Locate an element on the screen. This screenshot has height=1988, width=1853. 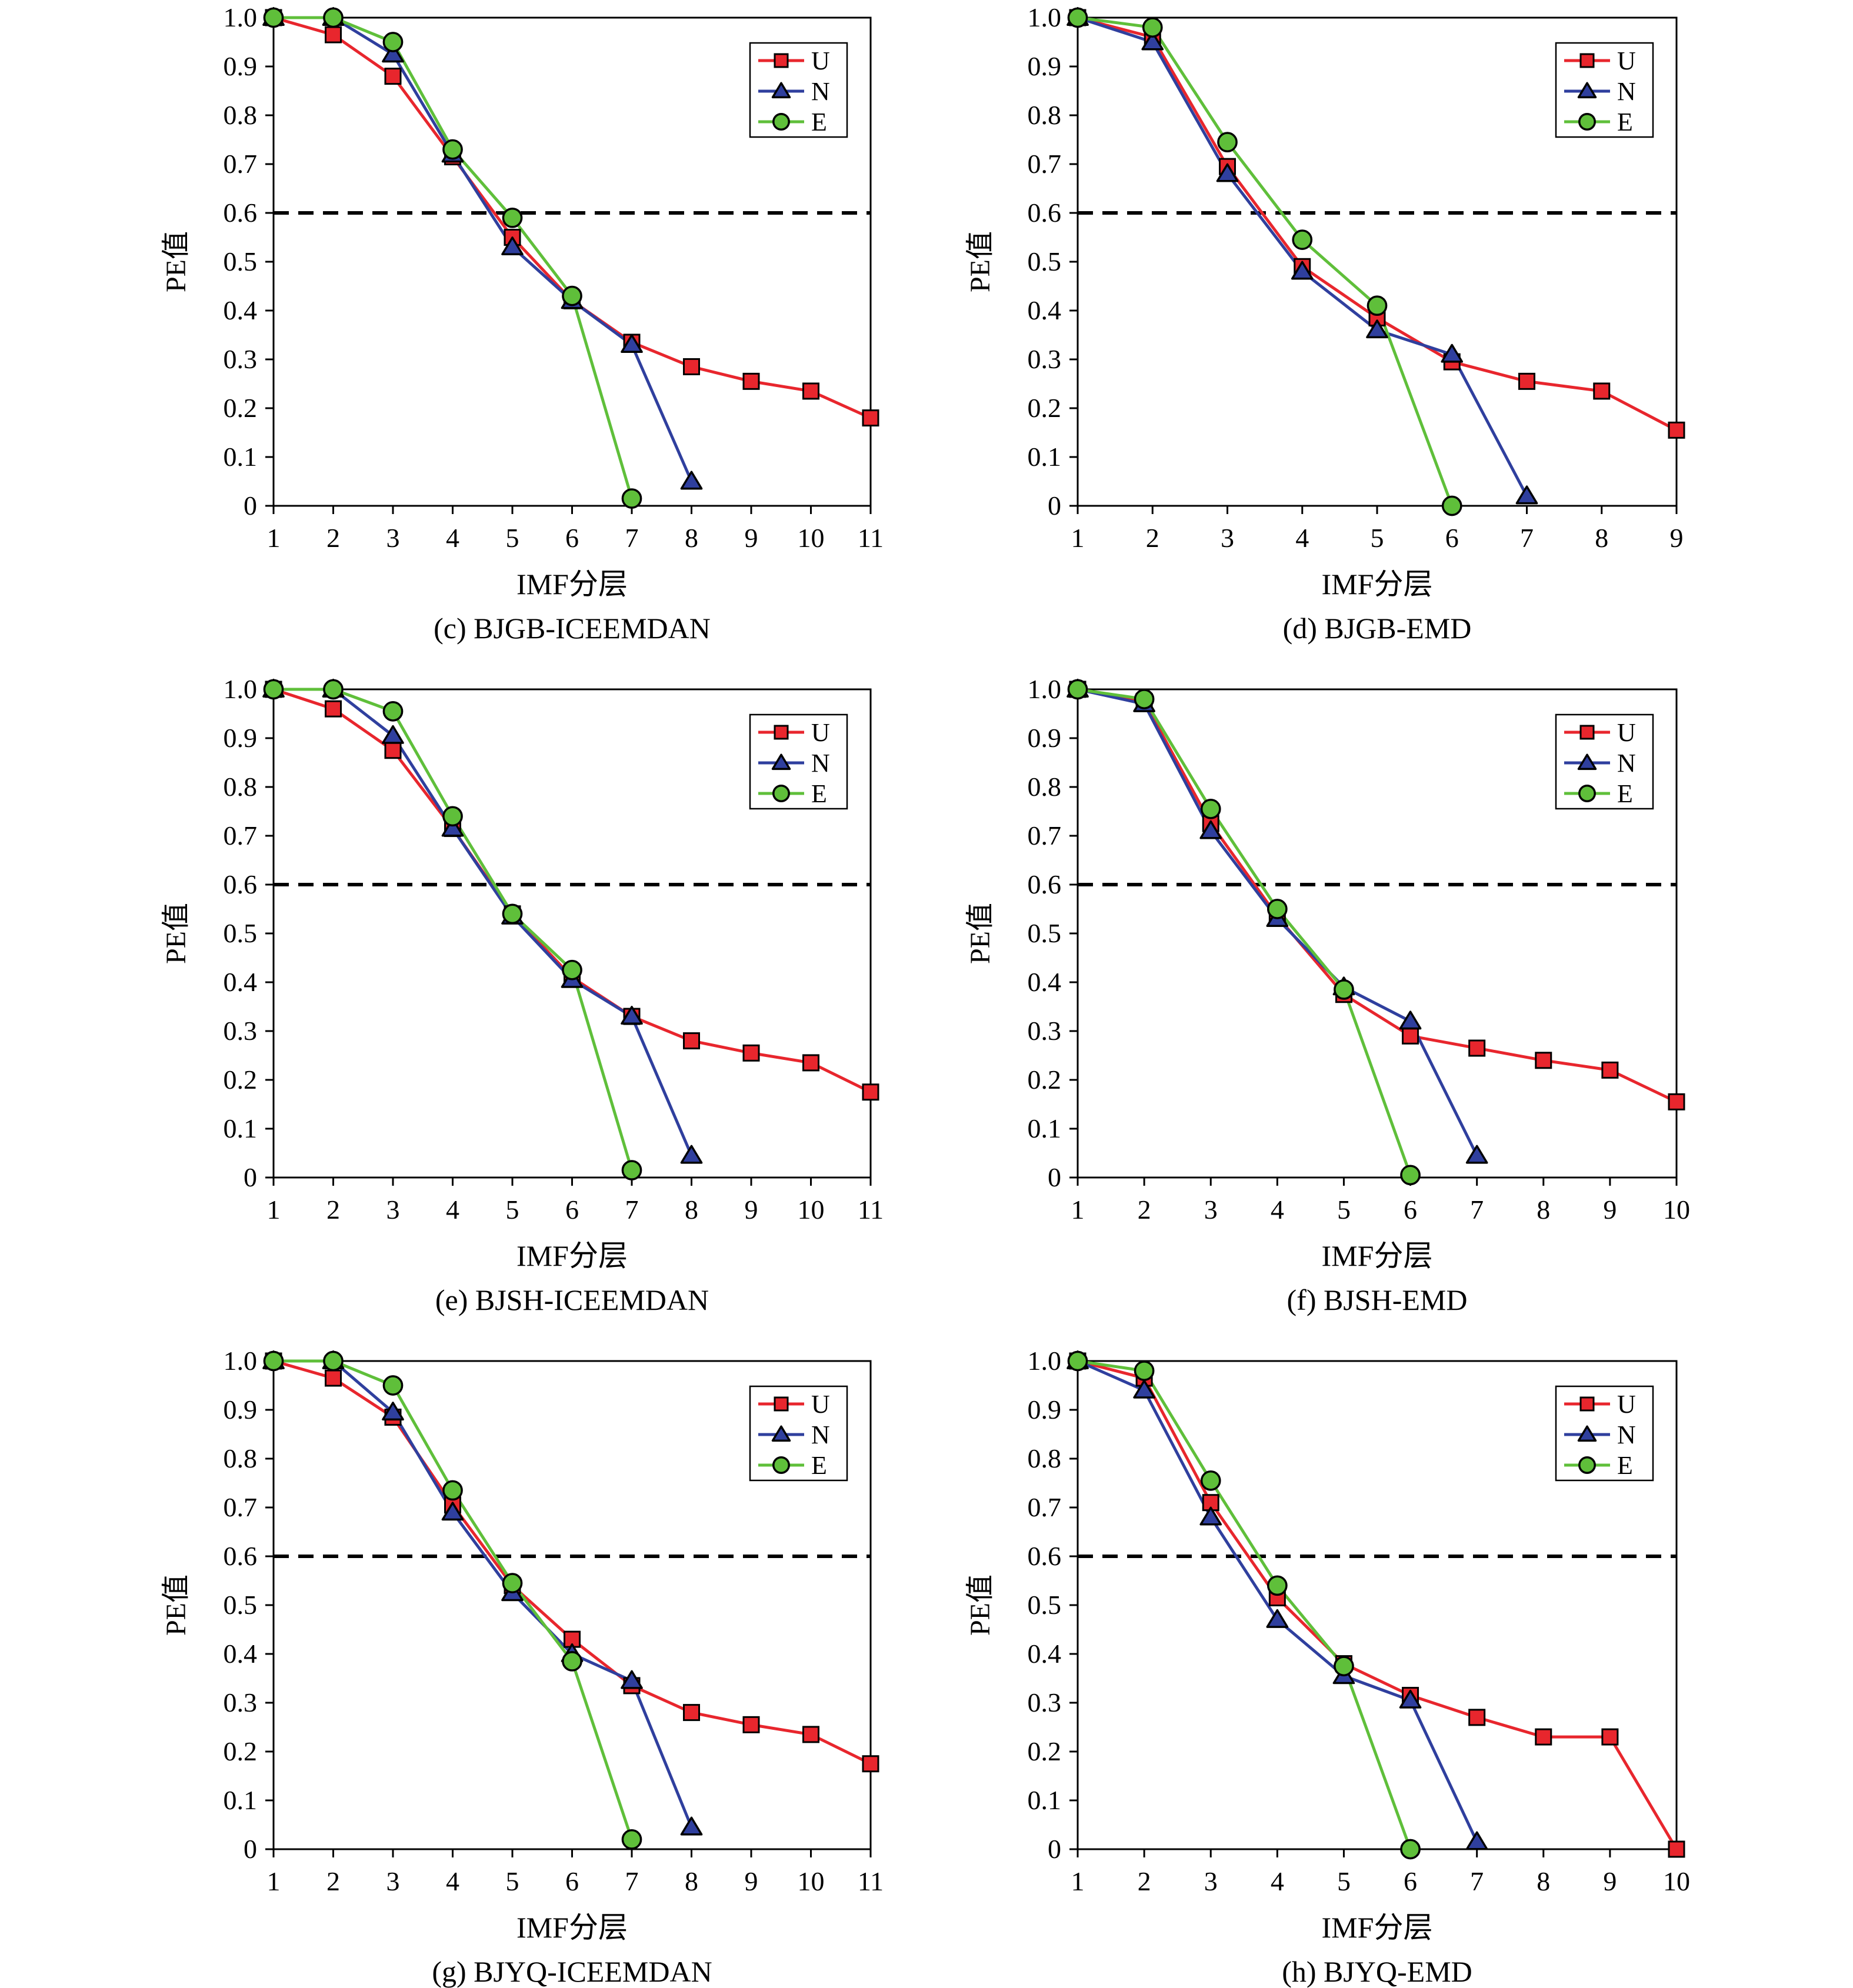
series-line-E is located at coordinates (1244, 1604).